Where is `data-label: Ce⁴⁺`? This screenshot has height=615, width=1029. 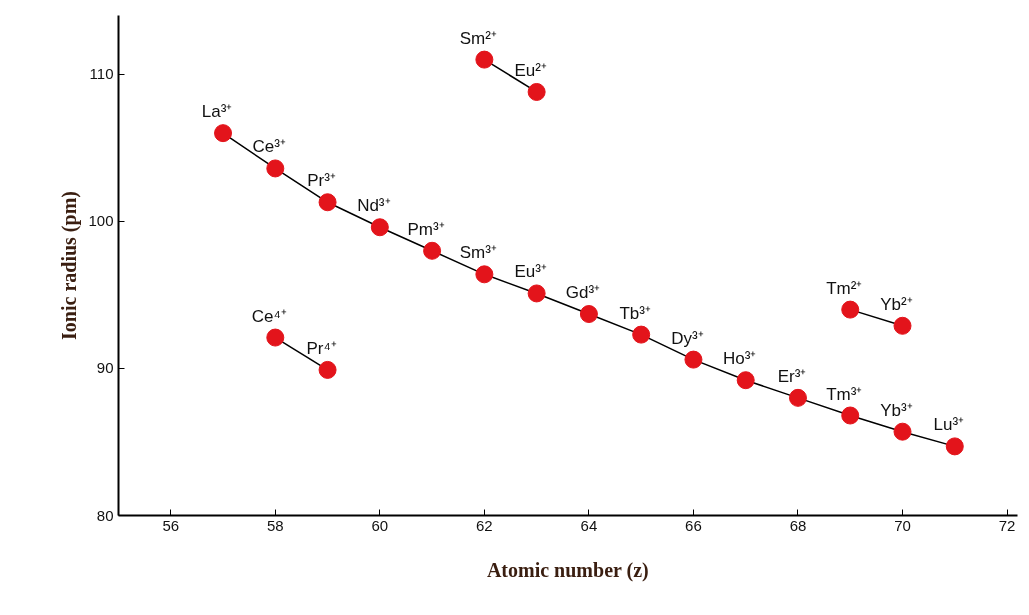
data-label: Ce⁴⁺ is located at coordinates (269, 316).